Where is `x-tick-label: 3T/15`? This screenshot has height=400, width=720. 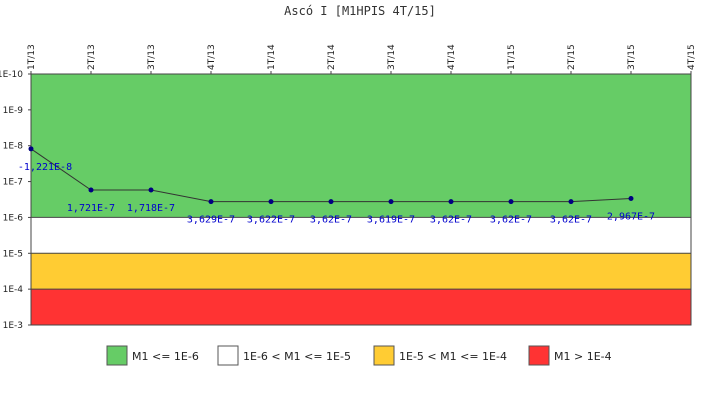
x-tick-label: 3T/15 is located at coordinates (632, 57).